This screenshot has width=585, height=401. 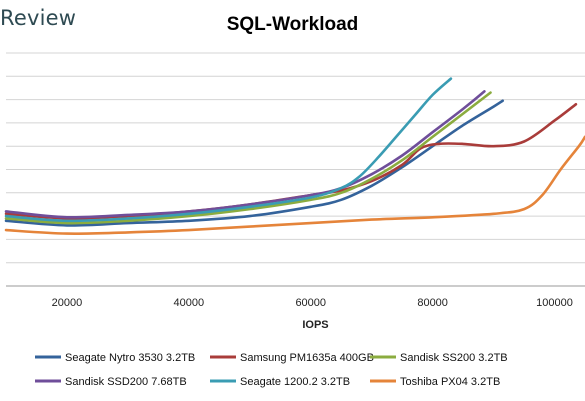 I want to click on x-tick-label: 40000, so click(x=189, y=303).